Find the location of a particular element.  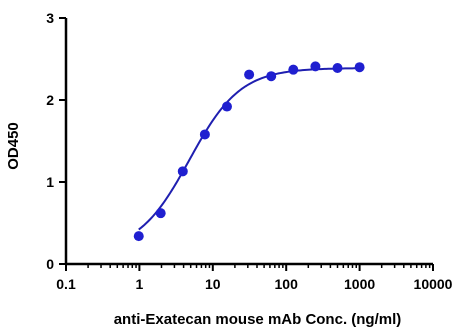

x-tick-label: 10 is located at coordinates (213, 284).